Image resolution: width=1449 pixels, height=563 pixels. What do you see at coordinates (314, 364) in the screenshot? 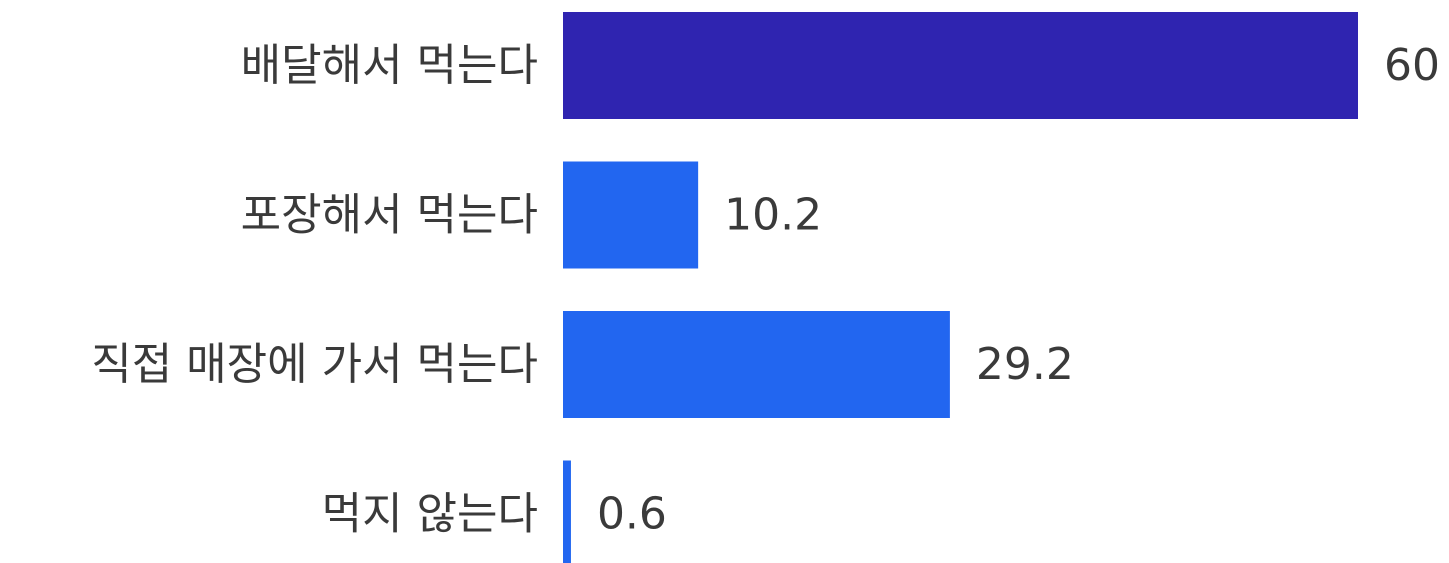
I see `category-label-3: 직접 매장에 가서 먹는다` at bounding box center [314, 364].